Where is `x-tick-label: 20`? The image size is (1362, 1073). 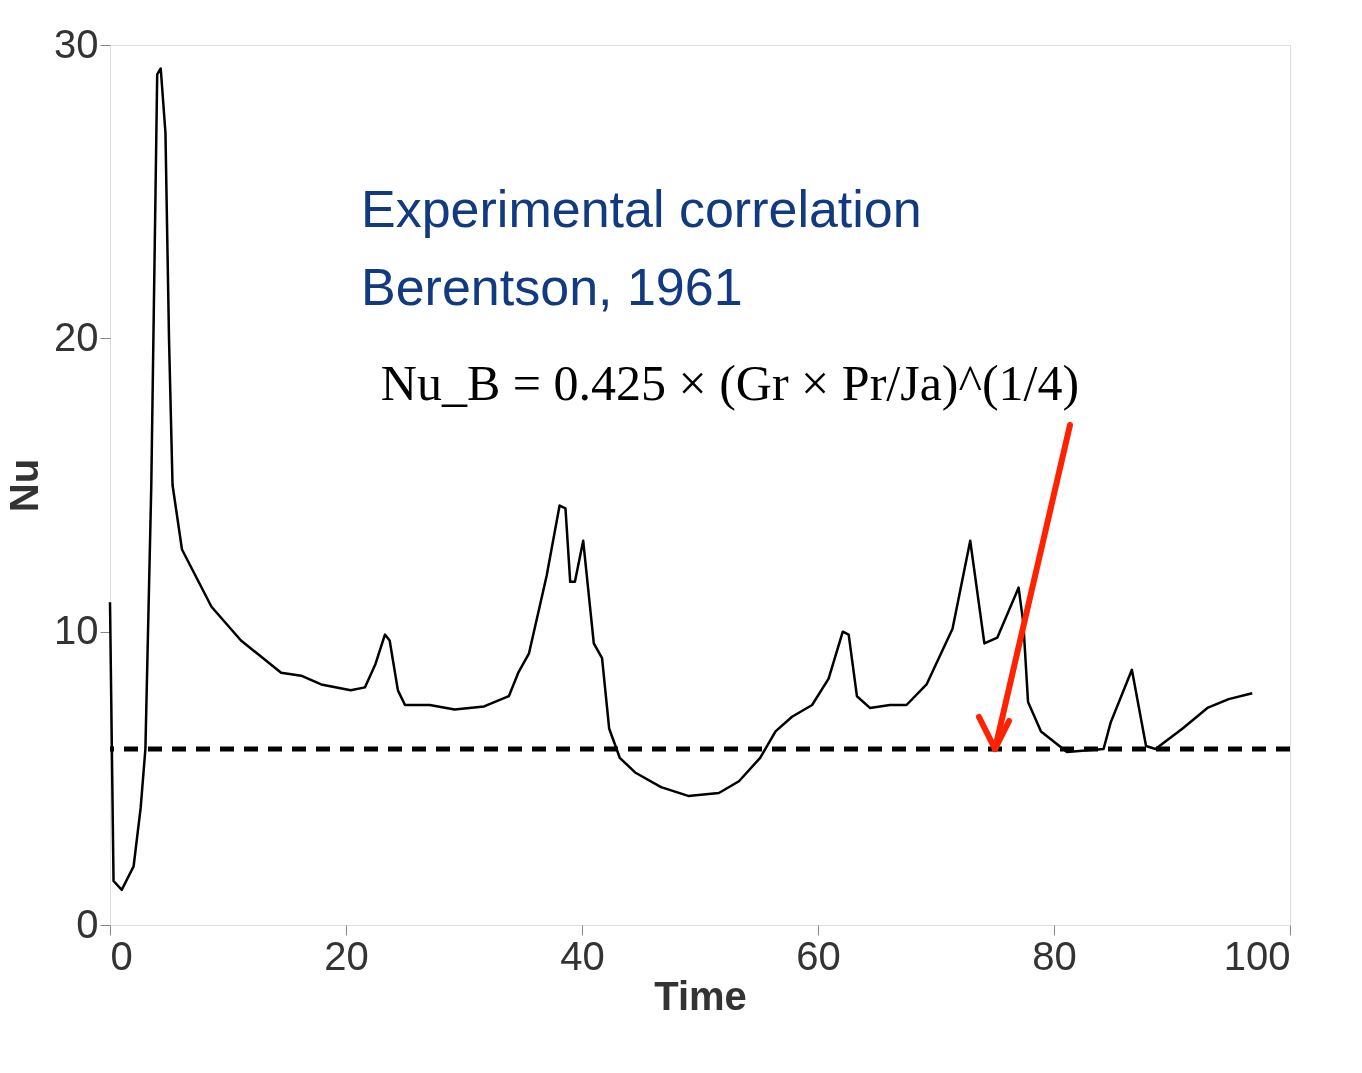
x-tick-label: 20 is located at coordinates (346, 955).